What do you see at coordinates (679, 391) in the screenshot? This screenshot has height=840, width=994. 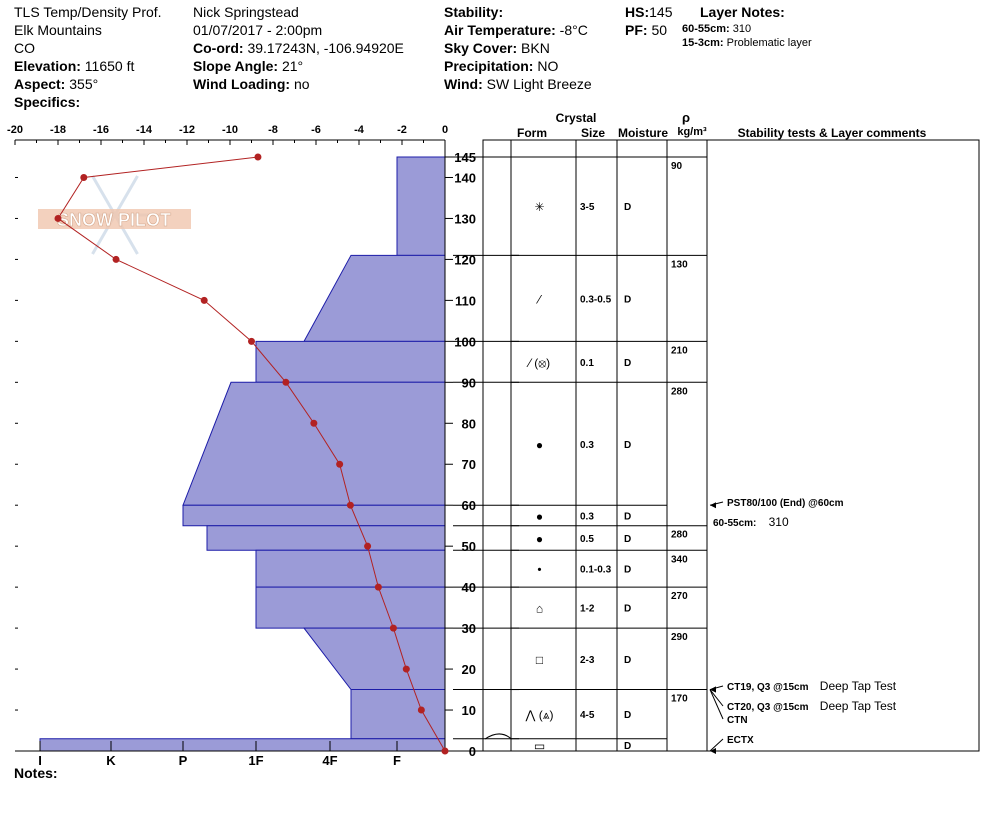 I see `density-value: 280` at bounding box center [679, 391].